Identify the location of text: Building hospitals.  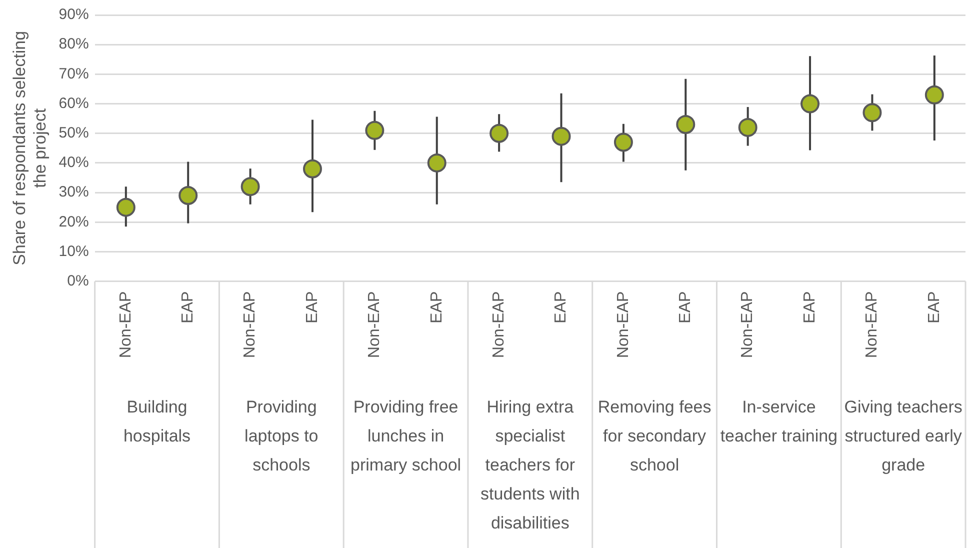
(157, 421).